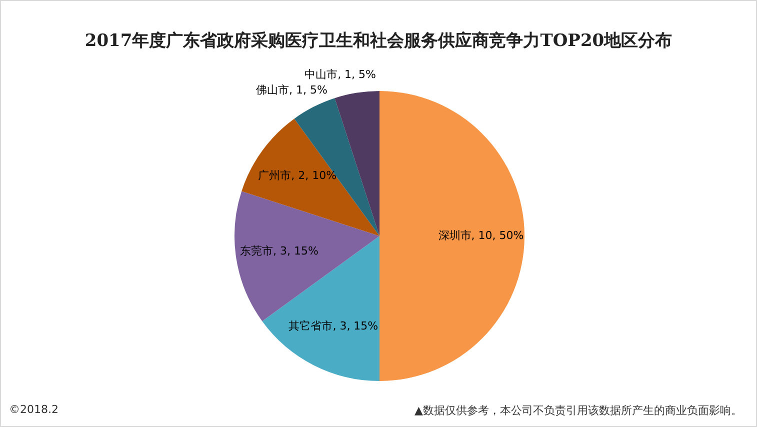 This screenshot has width=757, height=427. What do you see at coordinates (297, 175) in the screenshot?
I see `slice-label: 广州市, 2, 10%` at bounding box center [297, 175].